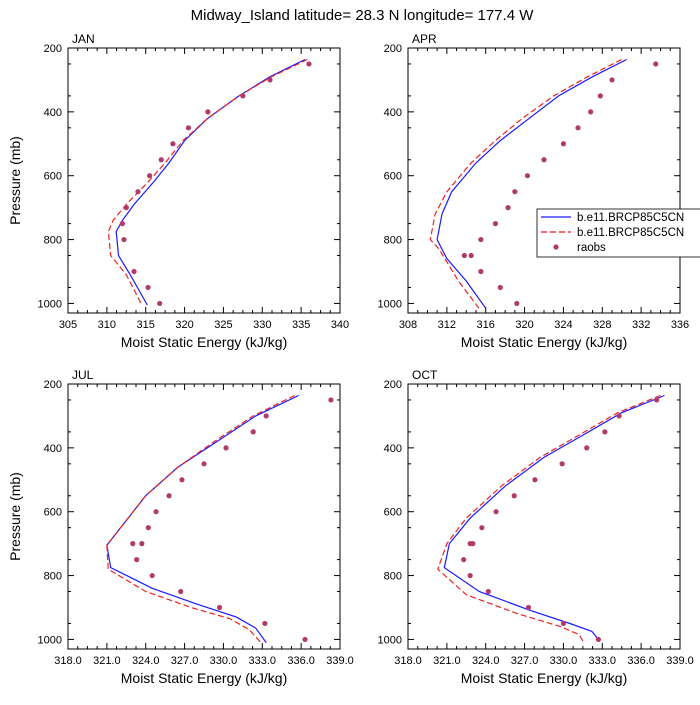 The width and height of the screenshot is (700, 705). I want to click on panel-title: JUL, so click(83, 375).